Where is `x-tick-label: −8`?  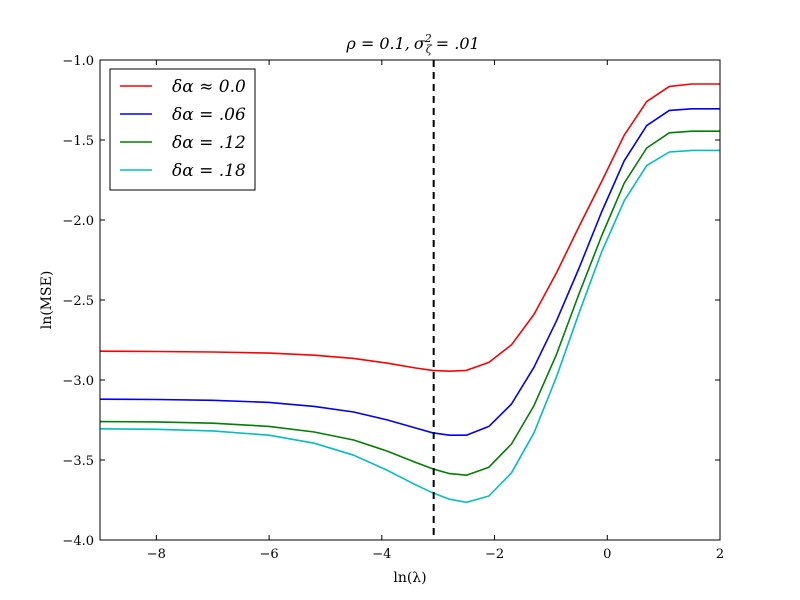 x-tick-label: −8 is located at coordinates (156, 554).